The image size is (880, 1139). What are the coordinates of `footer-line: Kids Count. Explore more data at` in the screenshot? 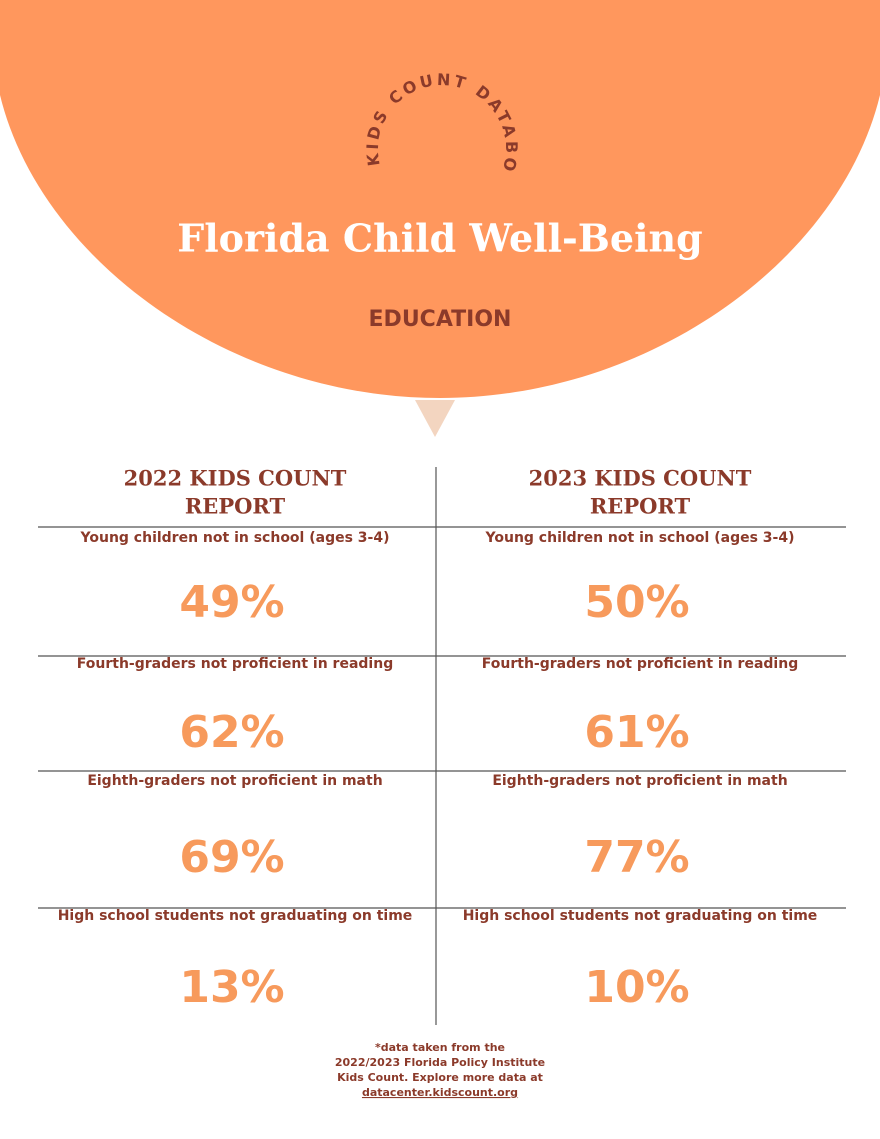 It's located at (440, 1077).